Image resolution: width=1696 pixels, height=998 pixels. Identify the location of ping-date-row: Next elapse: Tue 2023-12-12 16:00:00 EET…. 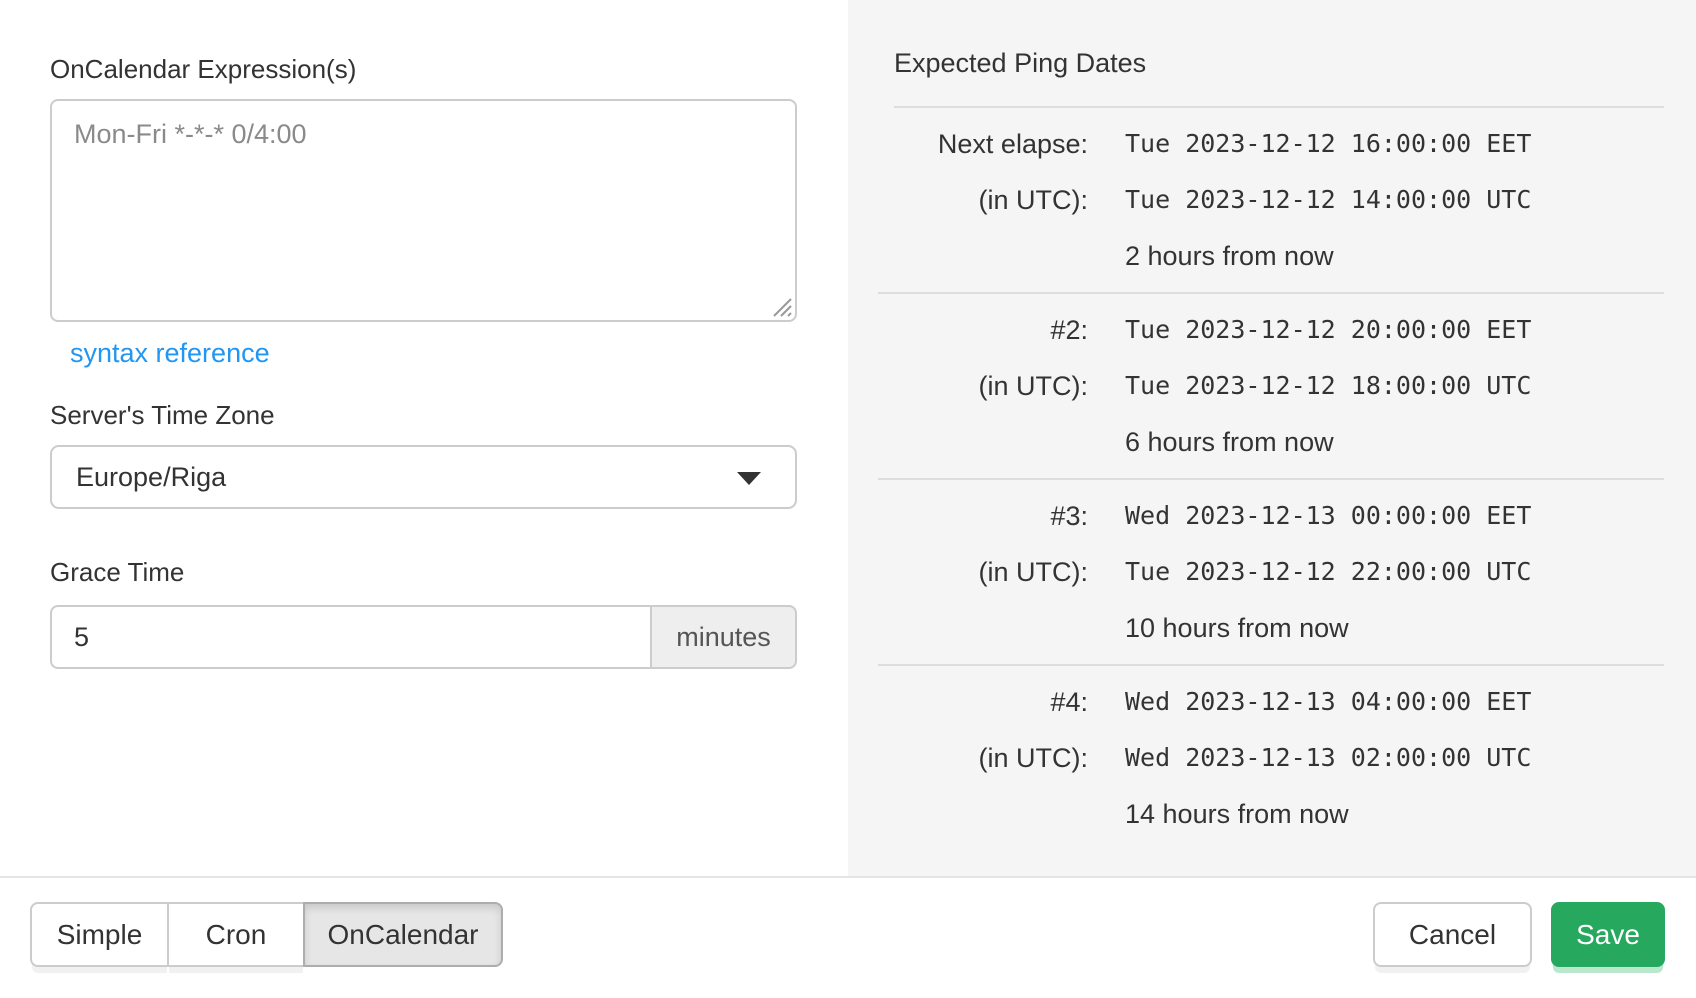
(1271, 201).